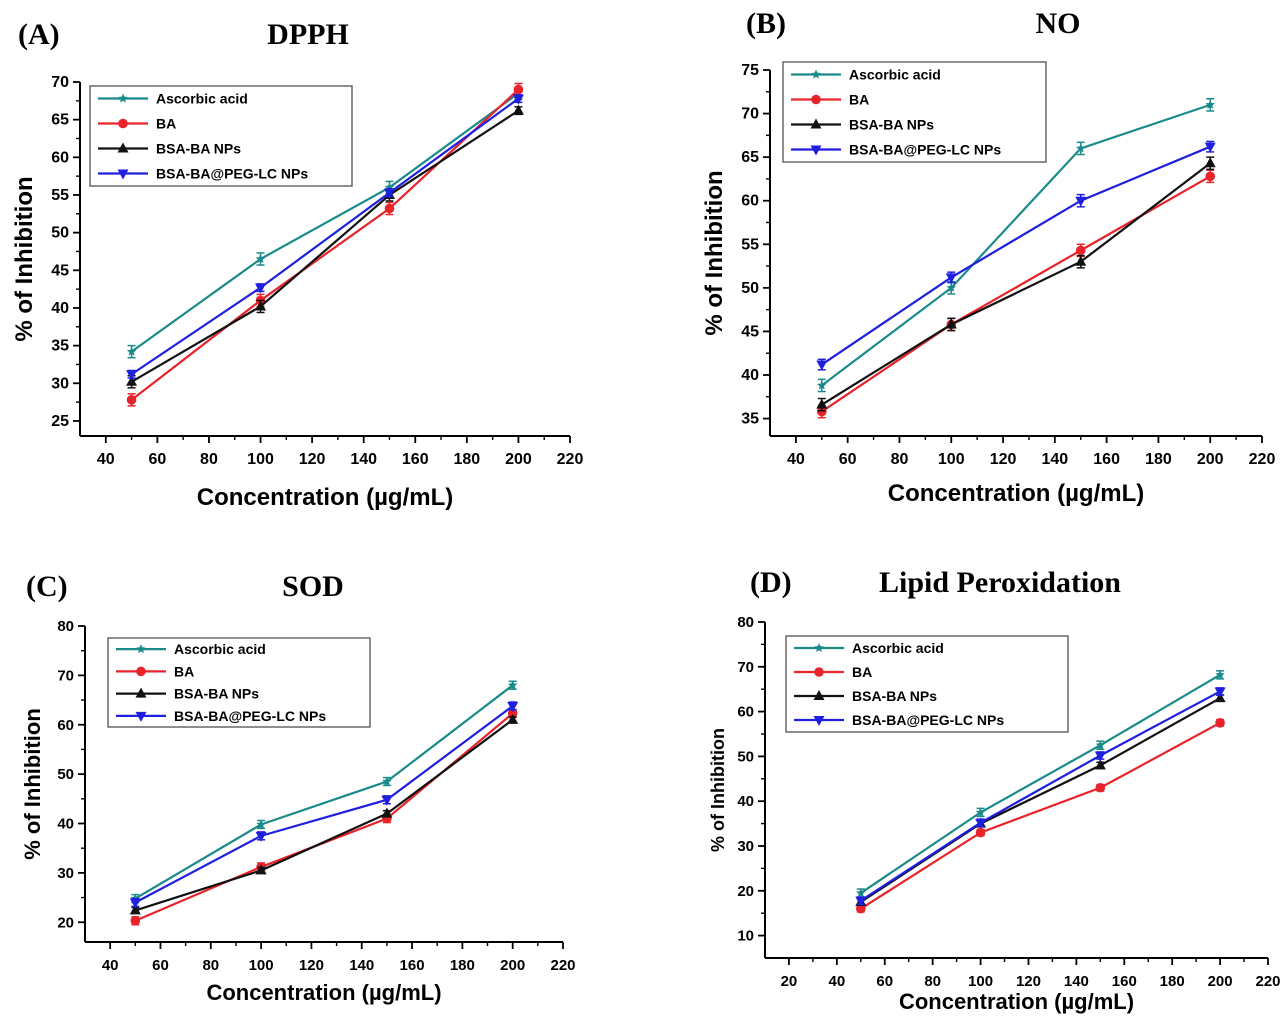 The height and width of the screenshot is (1019, 1280). What do you see at coordinates (65, 675) in the screenshot?
I see `y-tick-label: 70` at bounding box center [65, 675].